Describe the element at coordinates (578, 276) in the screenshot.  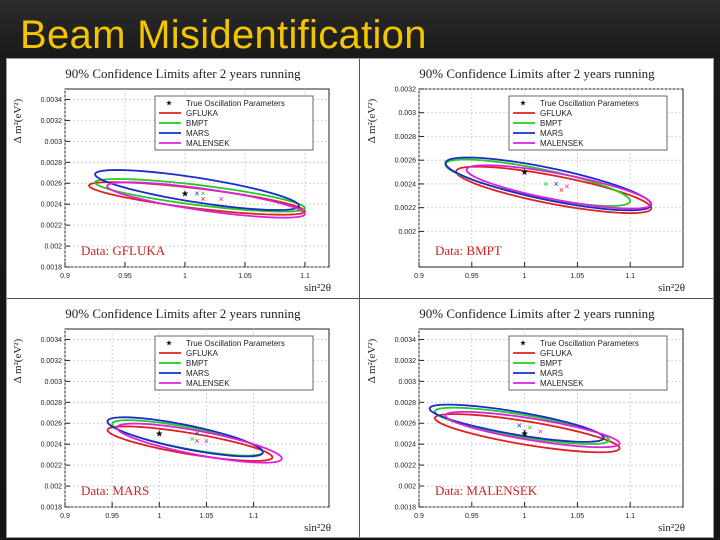
I see `x-tick-label: 1.05` at that location.